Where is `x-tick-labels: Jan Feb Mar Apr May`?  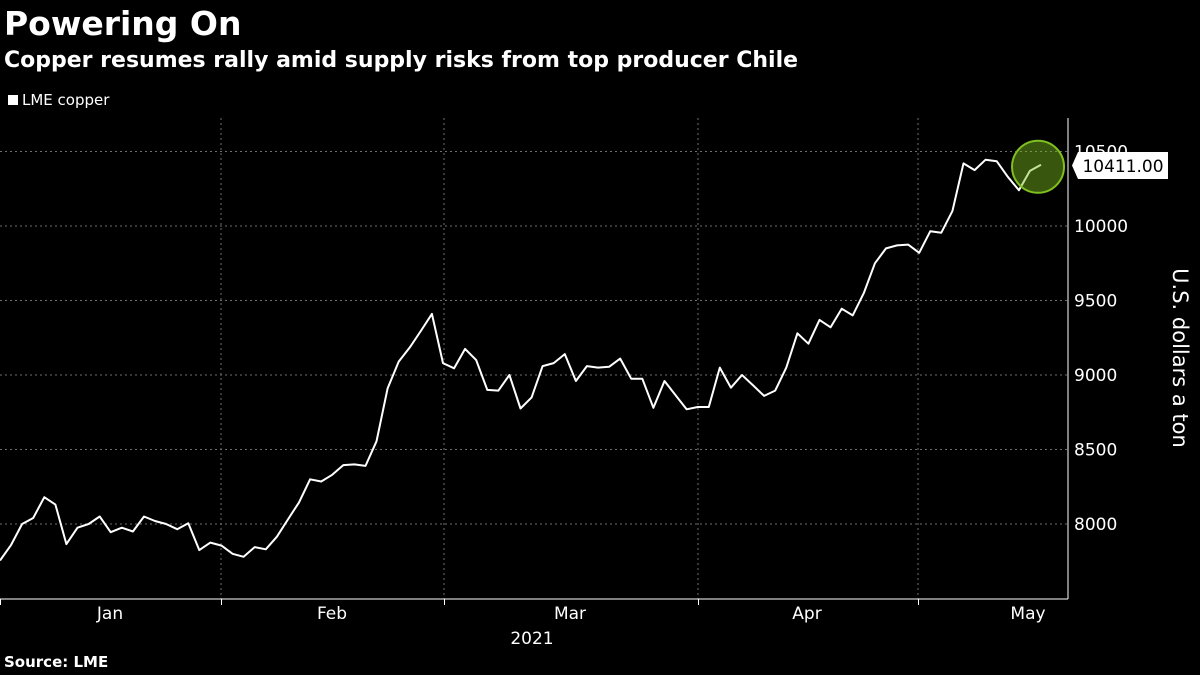 x-tick-labels: Jan Feb Mar Apr May is located at coordinates (571, 614).